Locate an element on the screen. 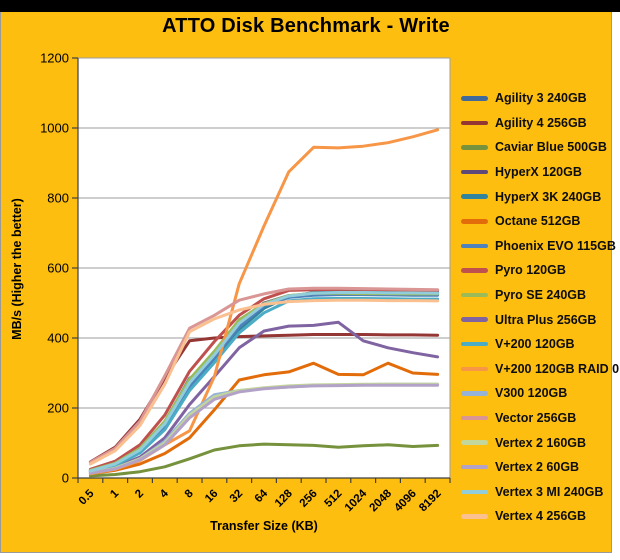  legend-item-vertex-2-60gb: Vertex 2 60GB is located at coordinates (540, 467).